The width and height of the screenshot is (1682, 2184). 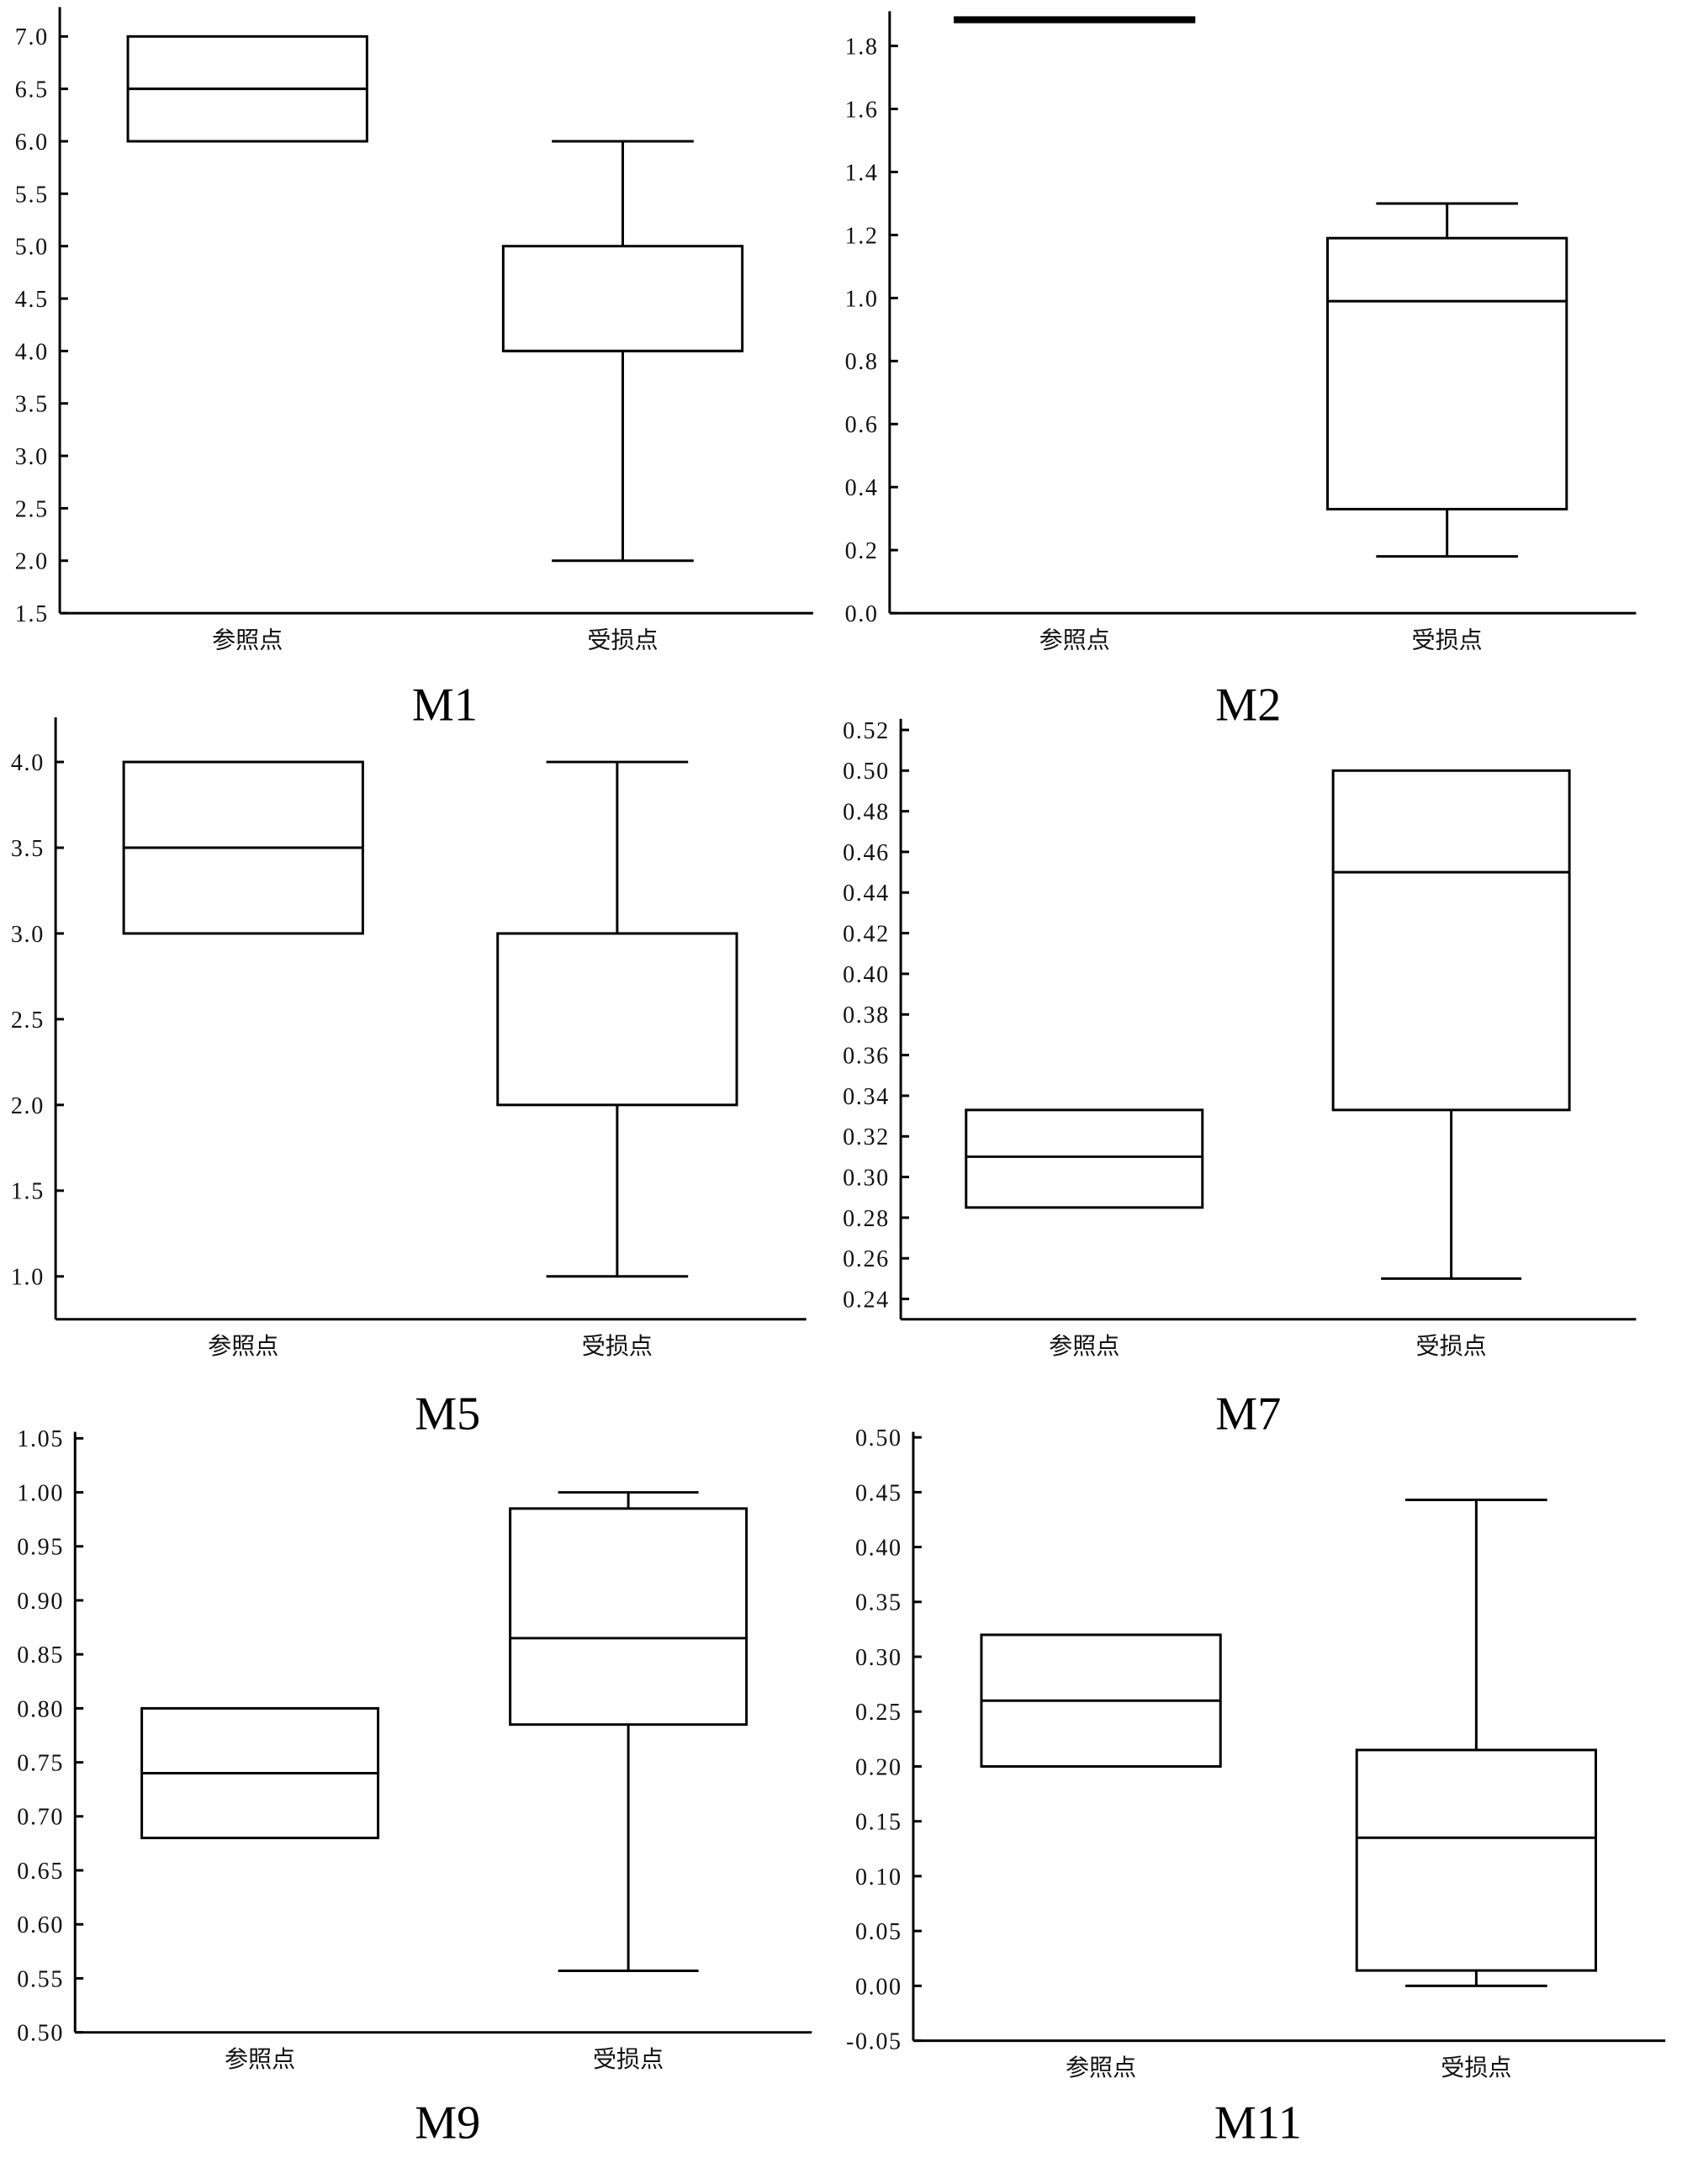 I want to click on y-tick-label: 0.00, so click(x=878, y=1987).